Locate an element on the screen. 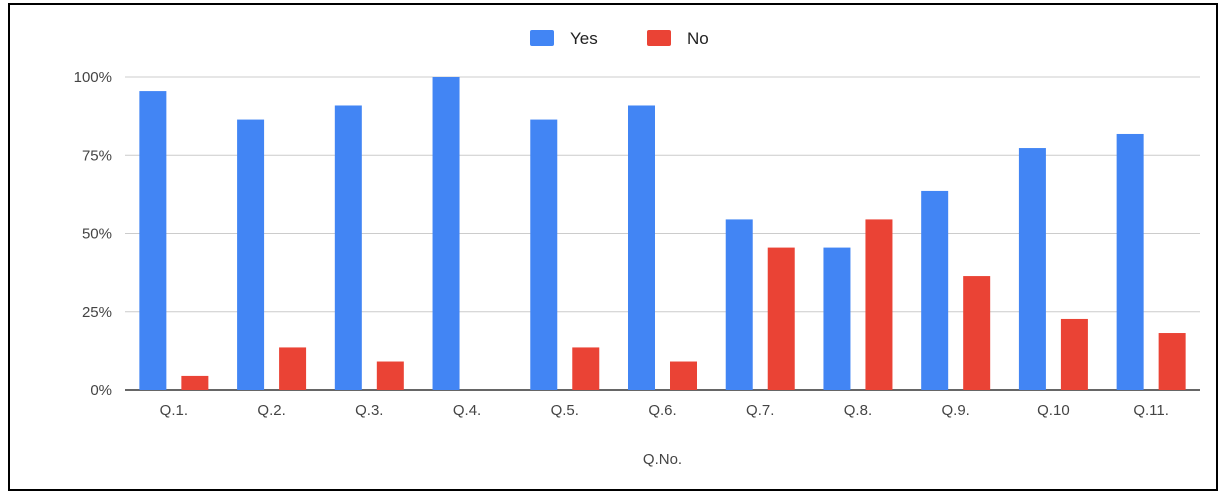 This screenshot has width=1230, height=494. x-tick-label: Q.7. is located at coordinates (760, 410).